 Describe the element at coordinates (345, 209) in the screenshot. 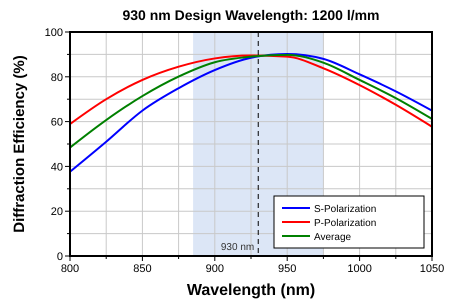

I see `legend-label: S-Polarization` at that location.